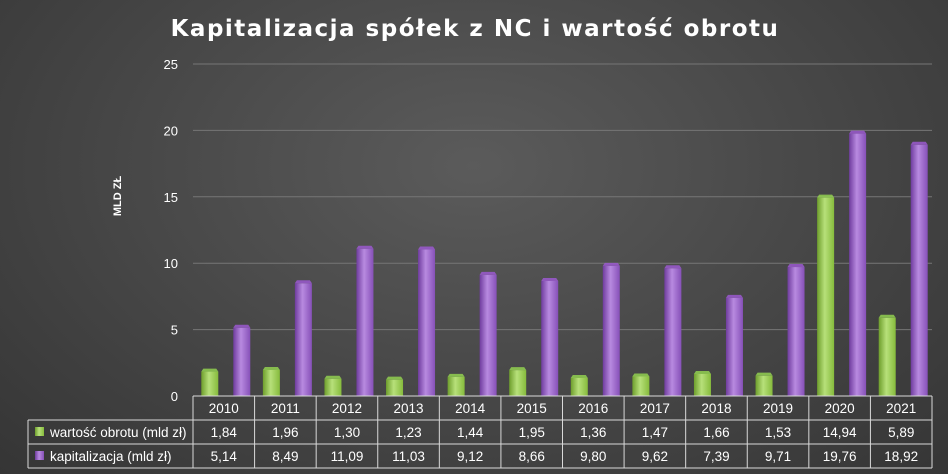  I want to click on data-table-cell: 11,03, so click(408, 456).